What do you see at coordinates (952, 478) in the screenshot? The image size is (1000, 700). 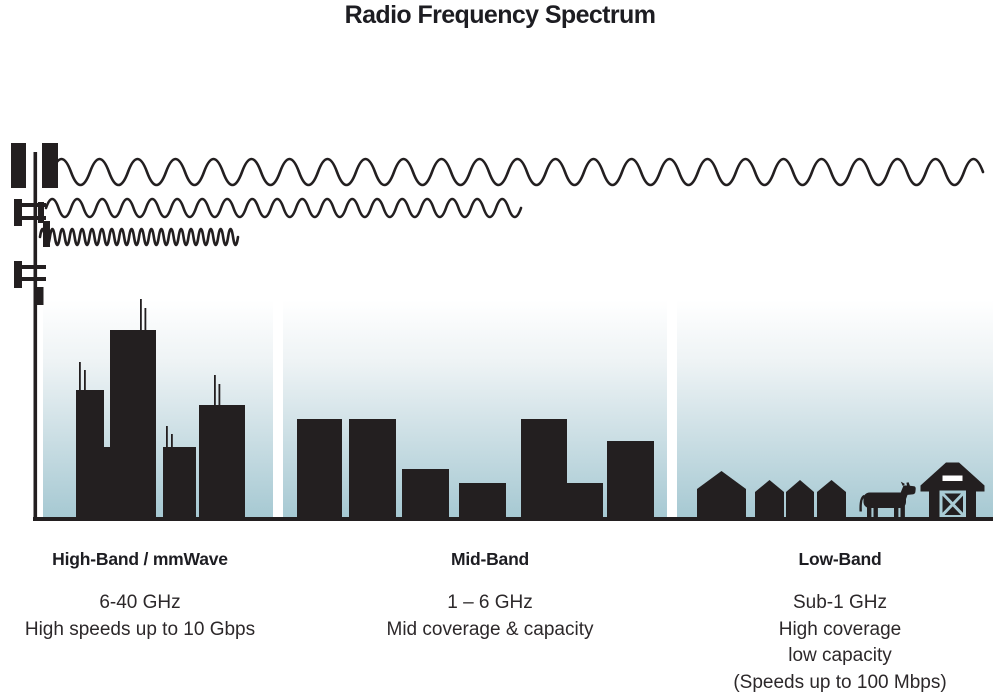 I see `barn-loft-vent` at bounding box center [952, 478].